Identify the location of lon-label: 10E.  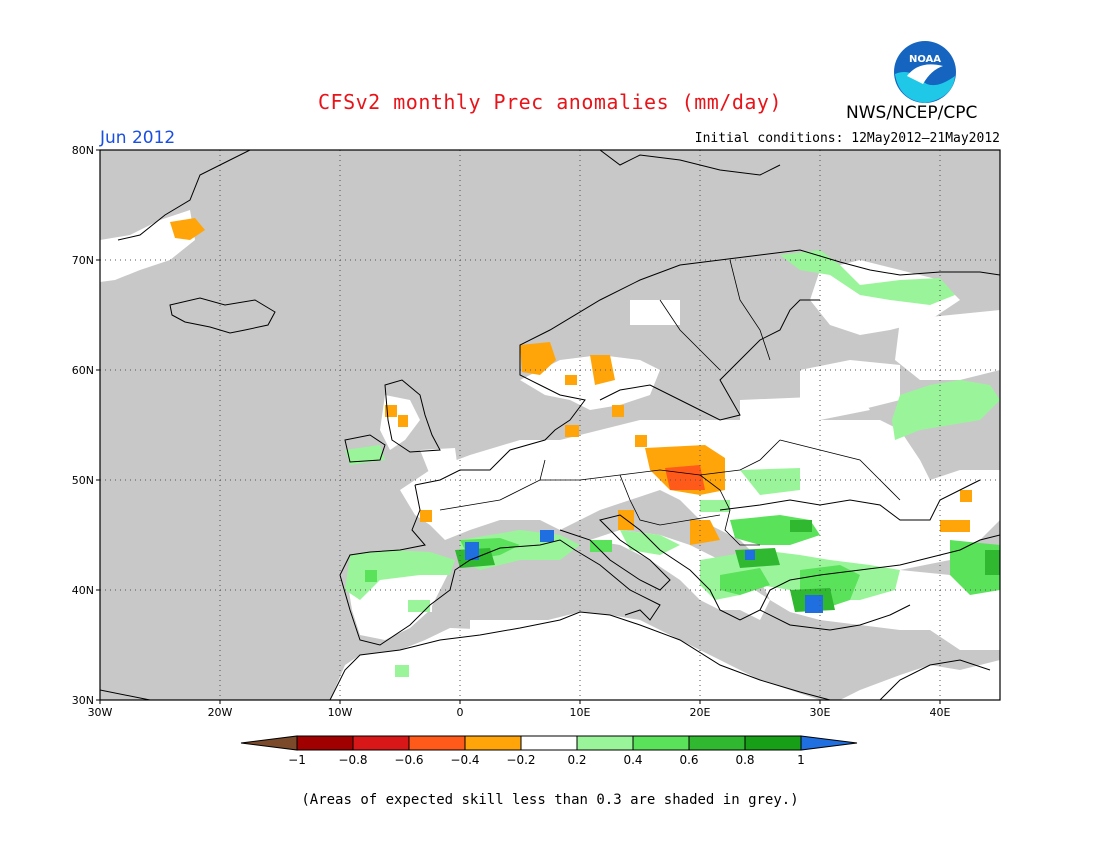
(580, 712).